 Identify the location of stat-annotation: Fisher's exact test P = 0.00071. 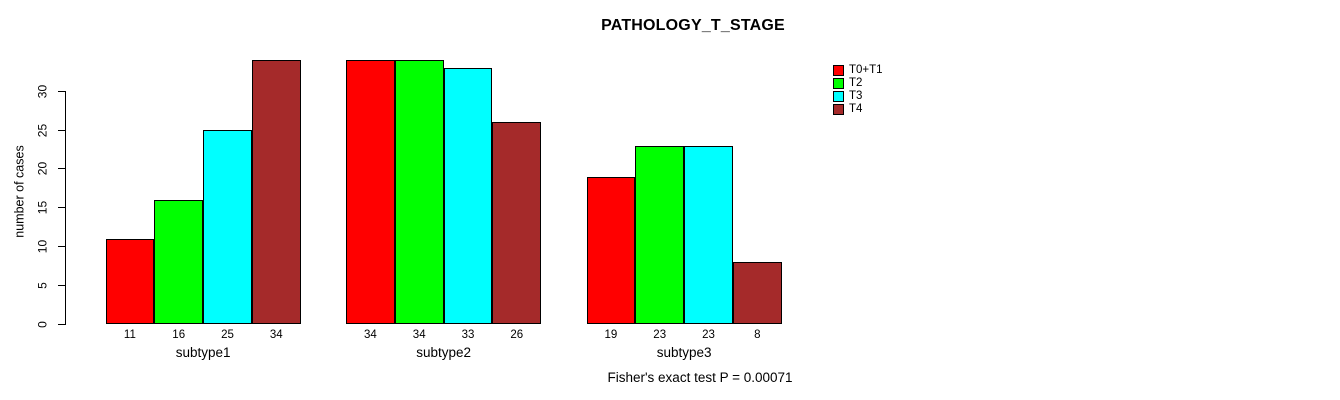
(700, 377).